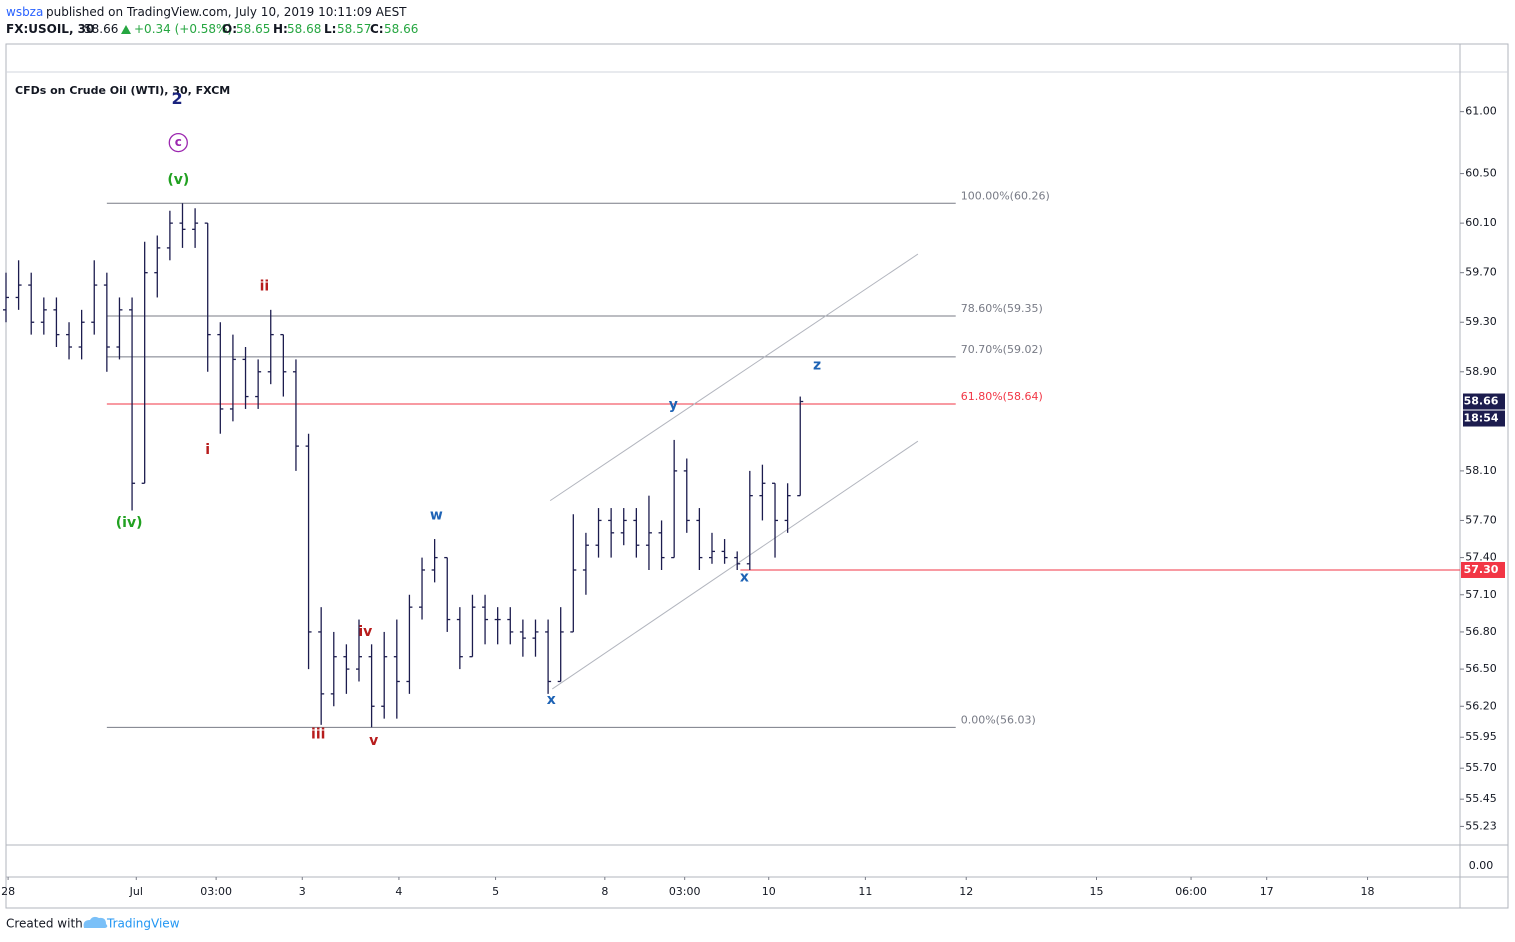 This screenshot has height=942, width=1515. What do you see at coordinates (865, 891) in the screenshot?
I see `x-tick-label: 11` at bounding box center [865, 891].